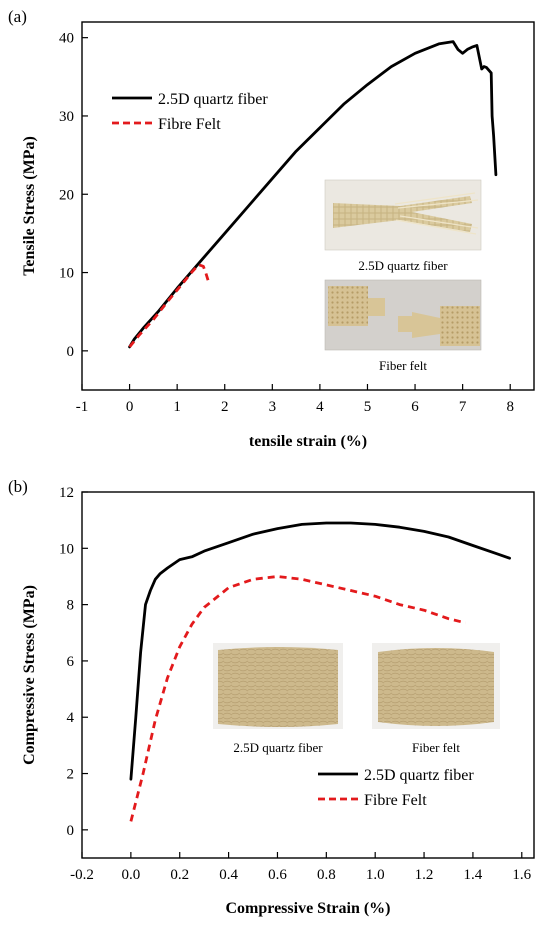  I want to click on panel-b-x-tick-label: 1.6, so click(521, 875).